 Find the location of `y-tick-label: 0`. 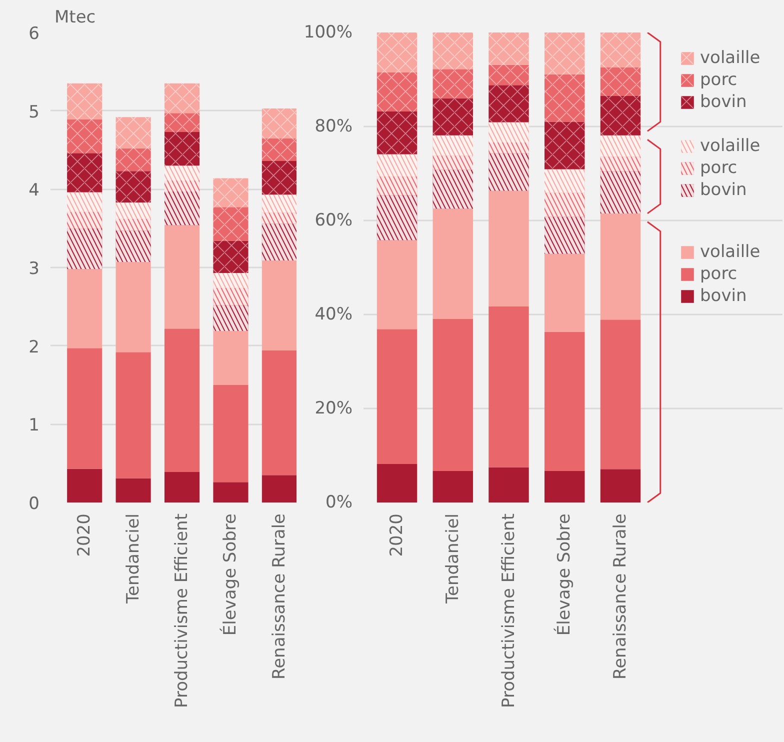

y-tick-label: 0 is located at coordinates (34, 504).